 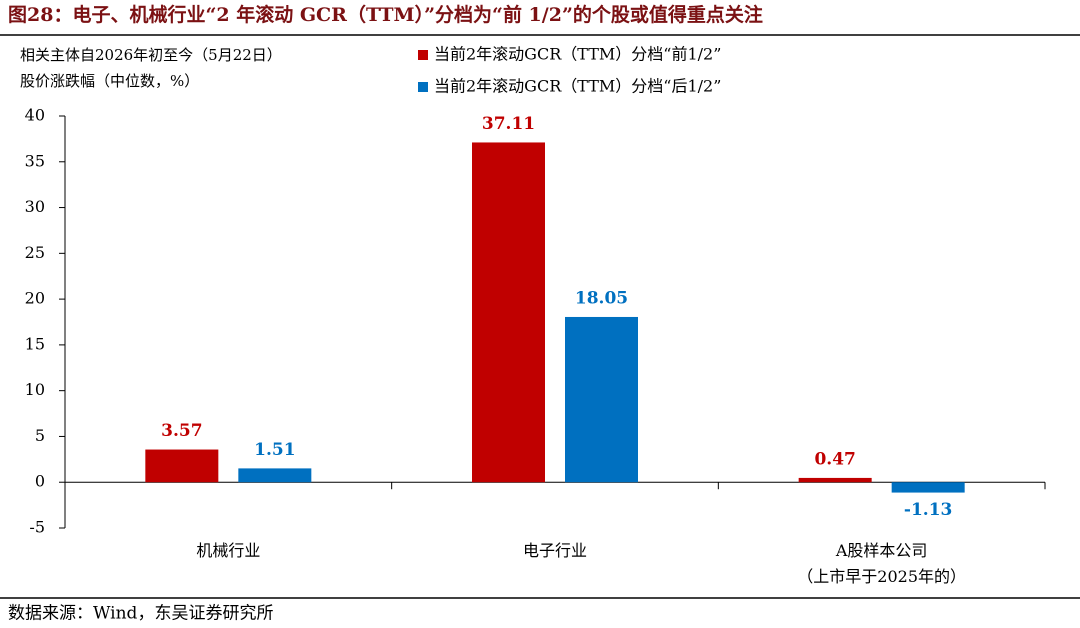 What do you see at coordinates (577, 86) in the screenshot?
I see `legend-label: 当前2年滚动GCR（TTM）分档“后1/2”` at bounding box center [577, 86].